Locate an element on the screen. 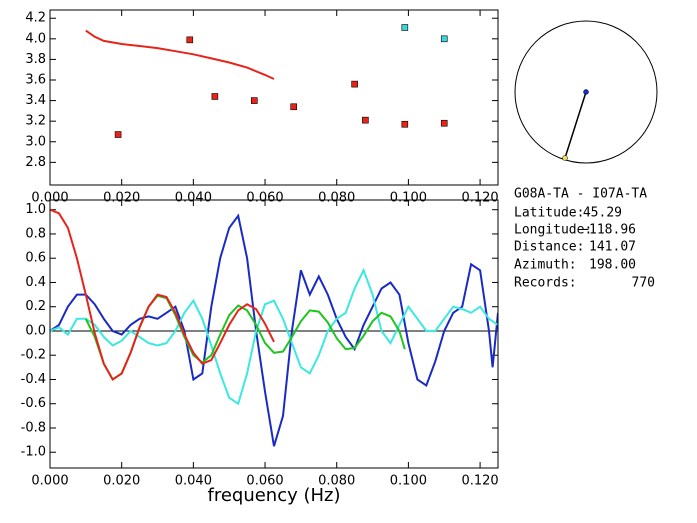  info-label: Azimuth: is located at coordinates (545, 265).